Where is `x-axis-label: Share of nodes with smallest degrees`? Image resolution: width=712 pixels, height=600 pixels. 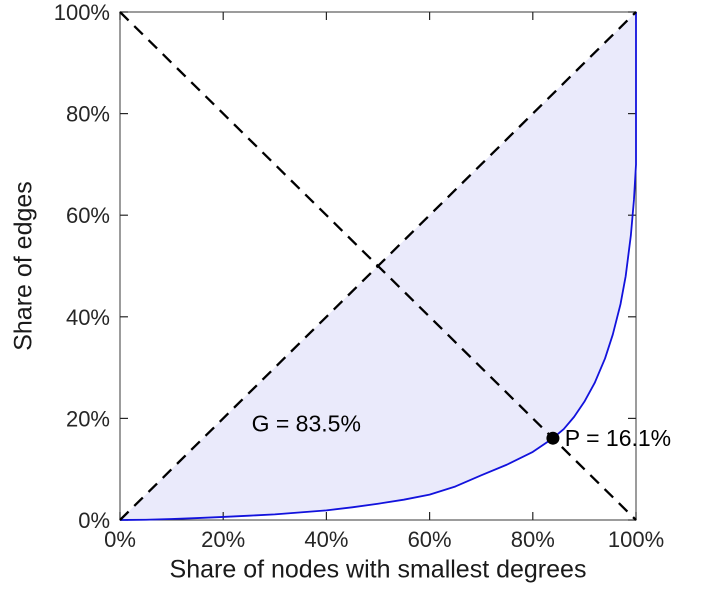
x-axis-label: Share of nodes with smallest degrees is located at coordinates (378, 569).